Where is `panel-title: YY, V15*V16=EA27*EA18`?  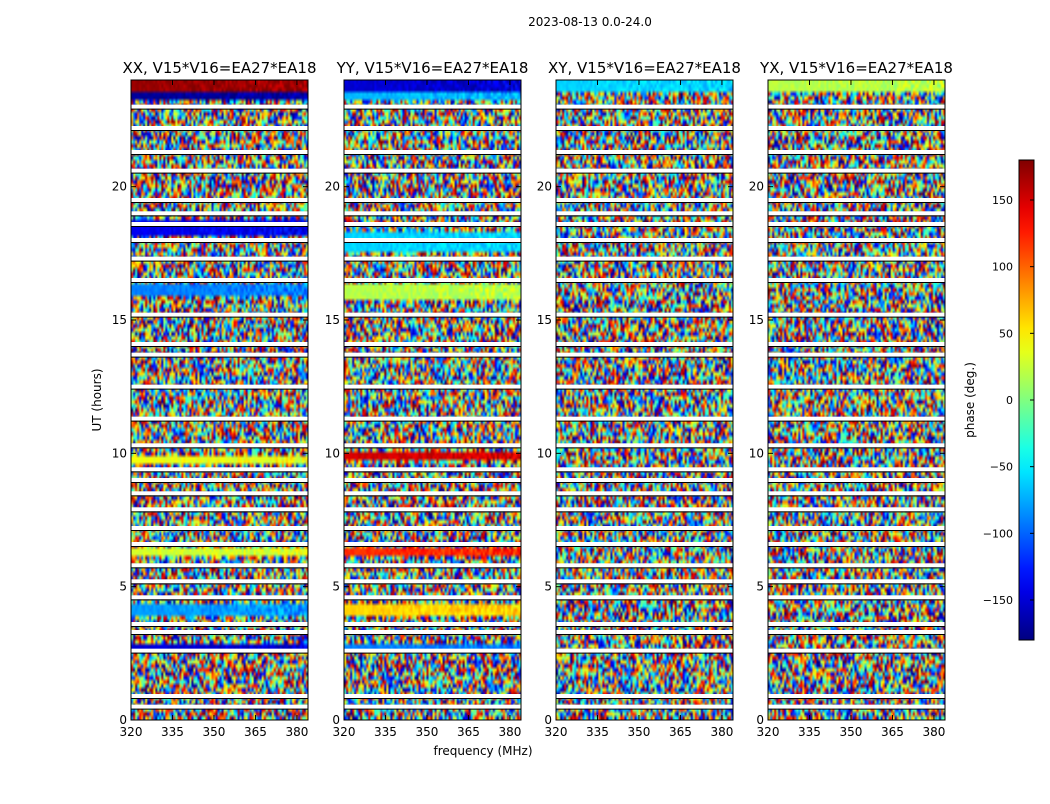
panel-title: YY, V15*V16=EA27*EA18 is located at coordinates (432, 68).